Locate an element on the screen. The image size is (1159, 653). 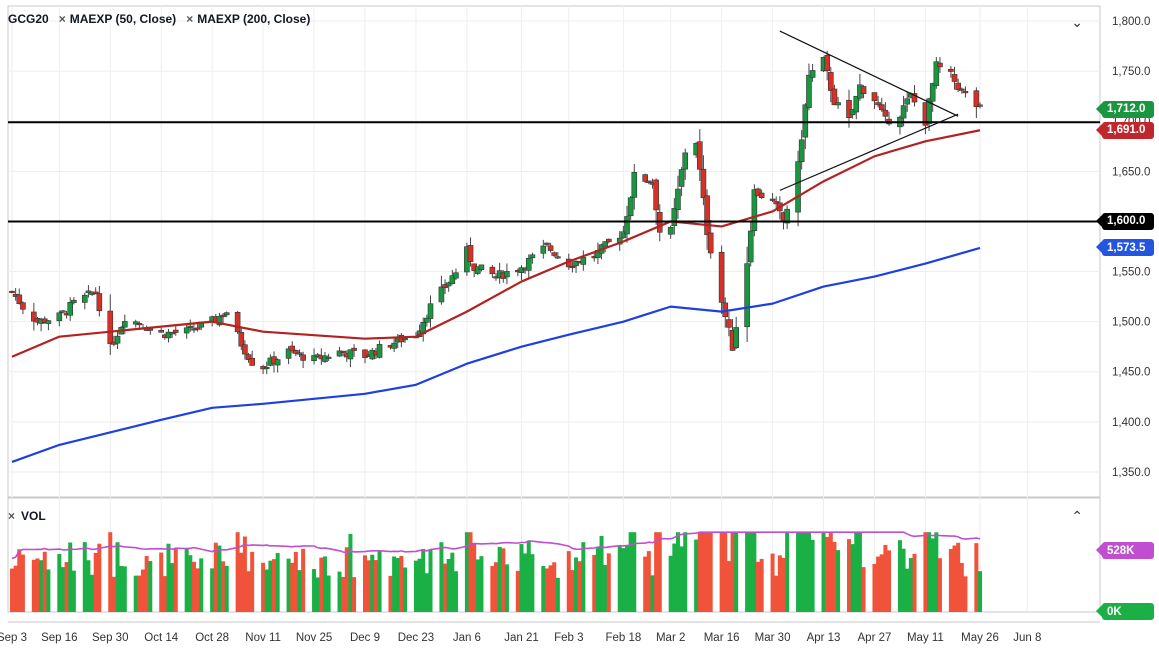
legend-ma50: × MAEXP (50, Close) is located at coordinates (117, 19).